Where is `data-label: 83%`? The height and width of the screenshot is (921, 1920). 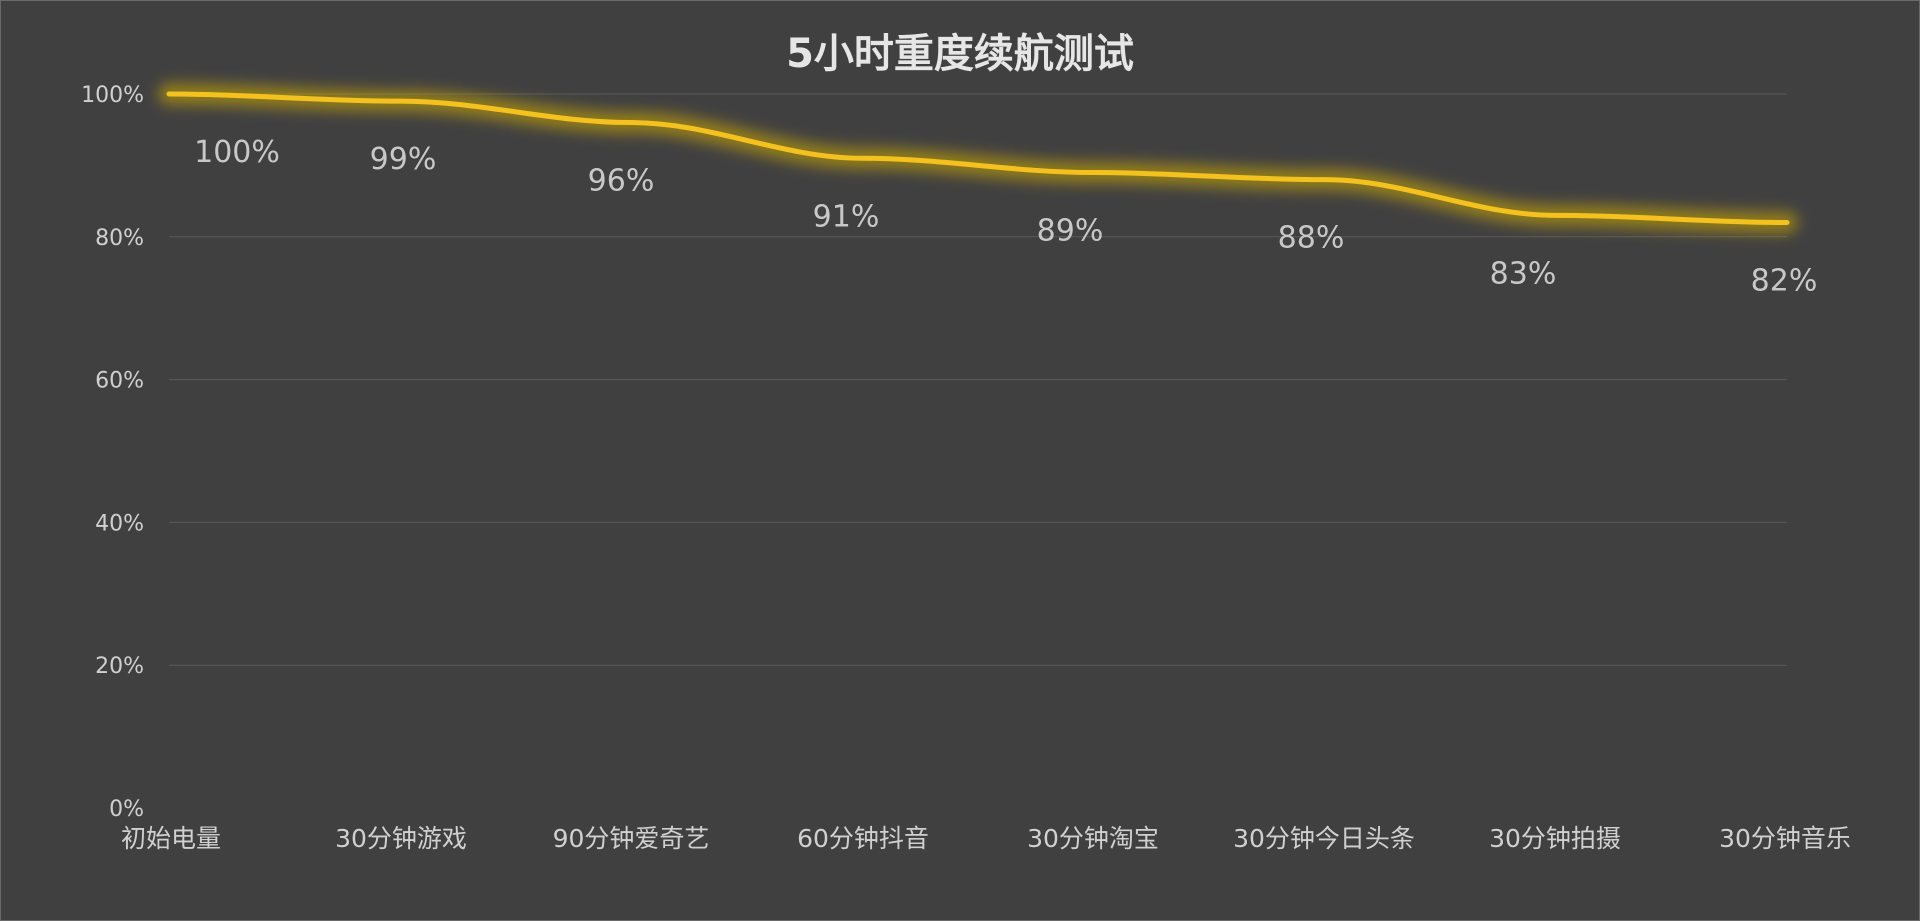 data-label: 83% is located at coordinates (1523, 273).